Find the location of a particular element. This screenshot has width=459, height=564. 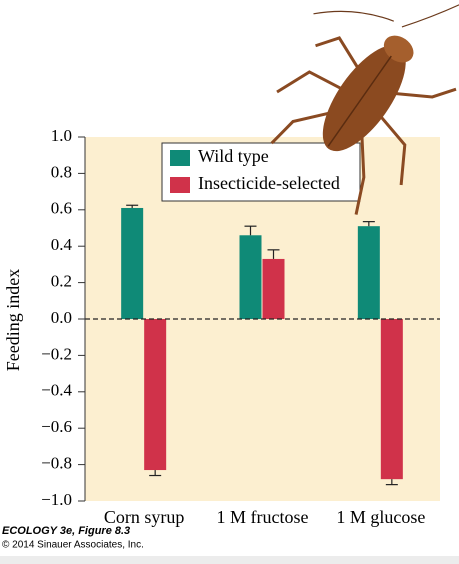

legend-label: Insecticide-selected is located at coordinates (269, 183).